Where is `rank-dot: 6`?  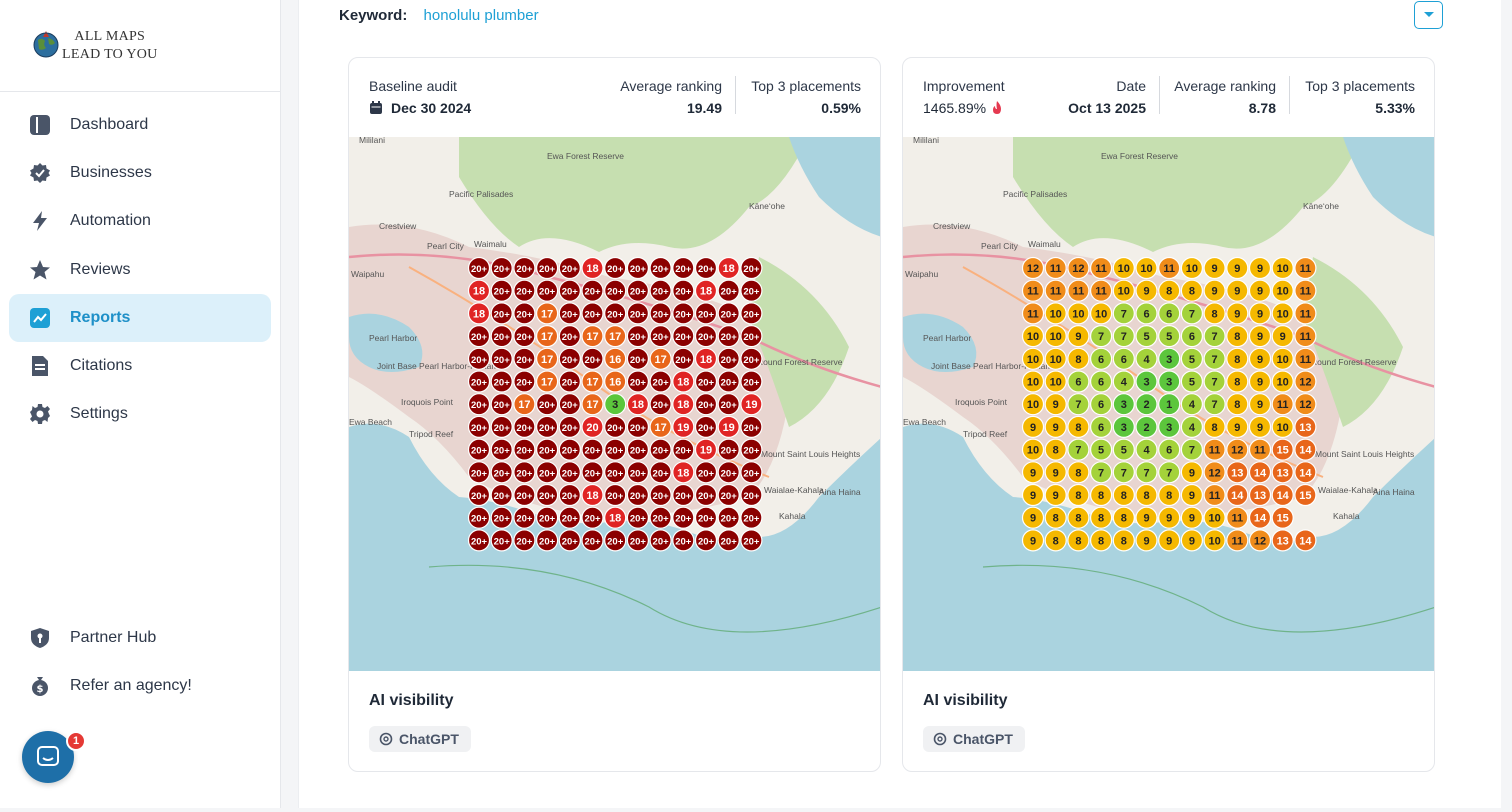
rank-dot: 6 is located at coordinates (1123, 358).